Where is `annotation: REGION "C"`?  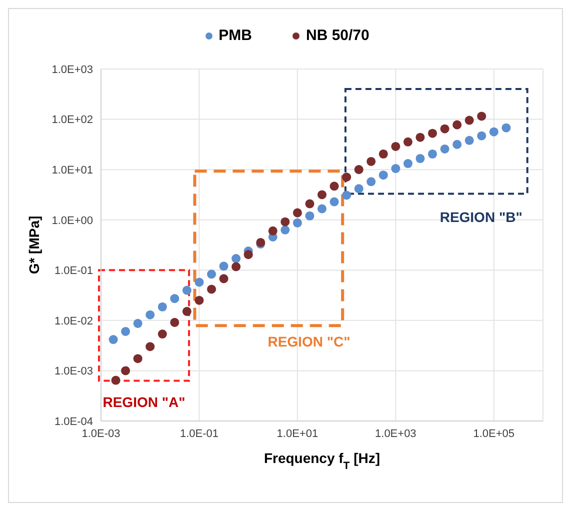 annotation: REGION "C" is located at coordinates (309, 342).